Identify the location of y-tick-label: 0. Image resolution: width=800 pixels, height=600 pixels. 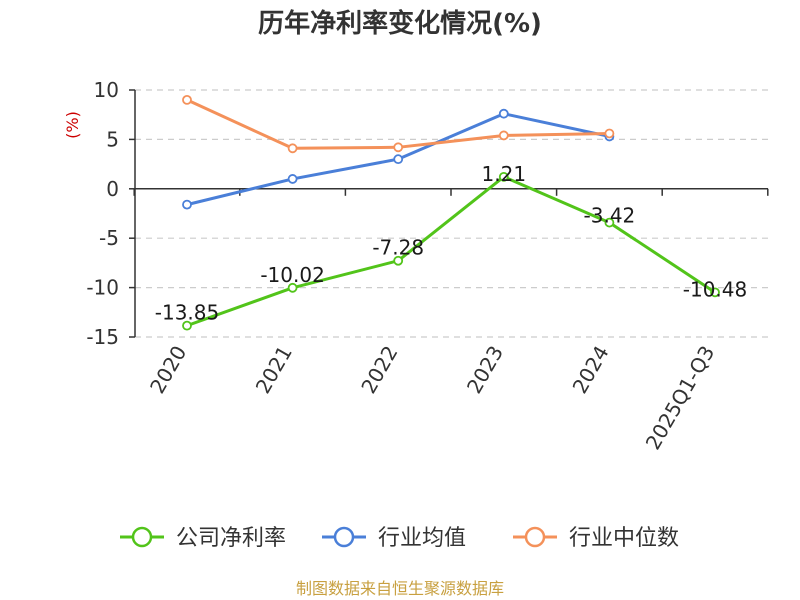
(112, 189).